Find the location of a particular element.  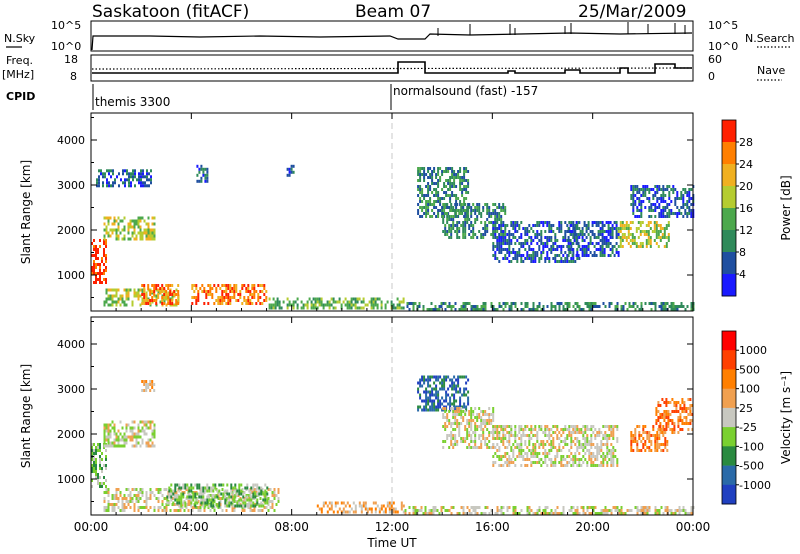

power-colorbar-tick-label: 8 is located at coordinates (742, 252).